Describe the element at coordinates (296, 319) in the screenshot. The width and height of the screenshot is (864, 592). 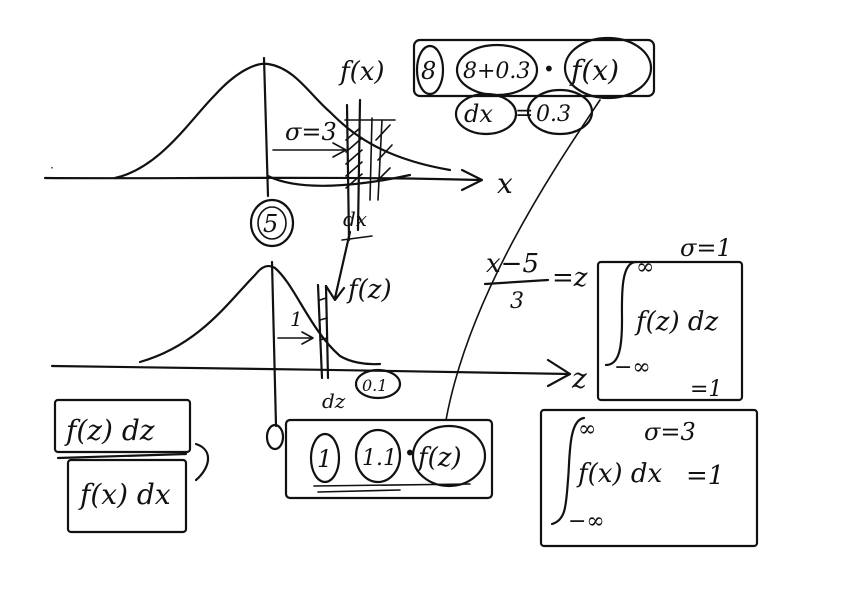
I see `one-mid-label: 1` at that location.